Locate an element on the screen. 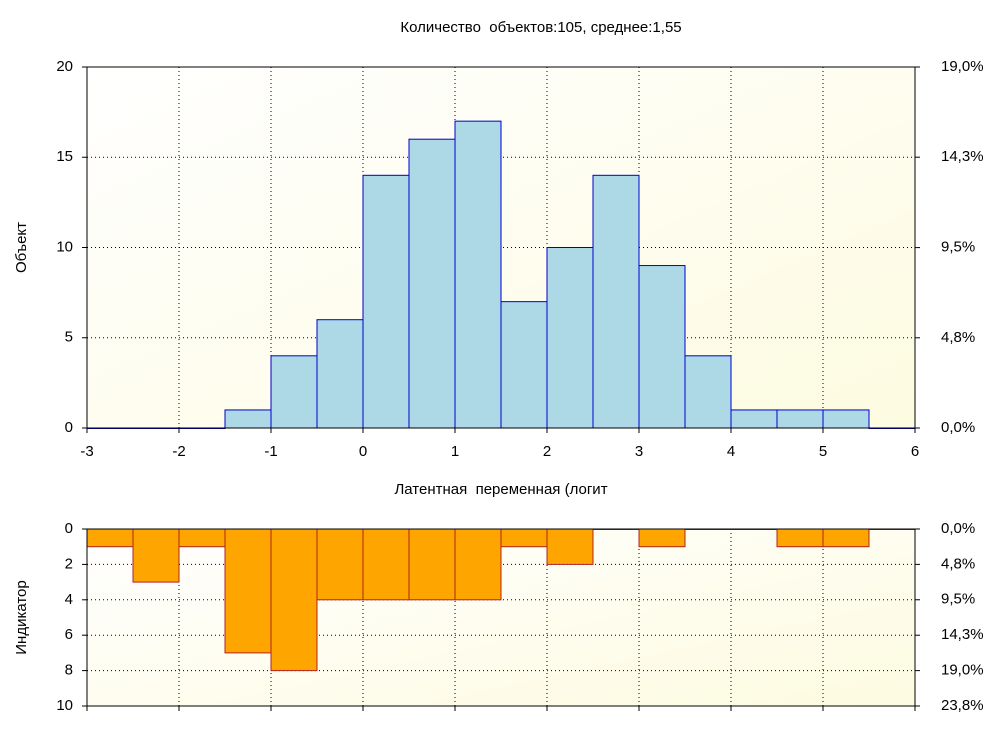  x-tick-label: -2 is located at coordinates (178, 451).